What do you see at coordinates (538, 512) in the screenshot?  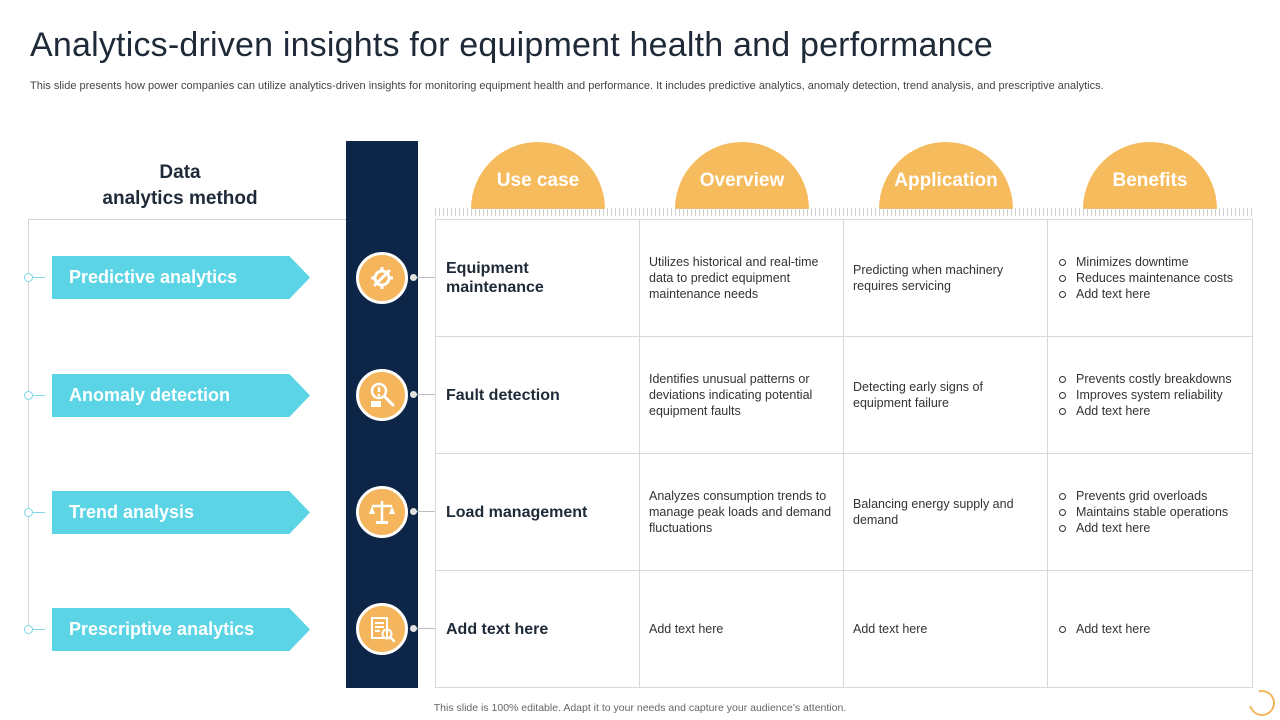 I see `table-cell-use-case: Load management` at bounding box center [538, 512].